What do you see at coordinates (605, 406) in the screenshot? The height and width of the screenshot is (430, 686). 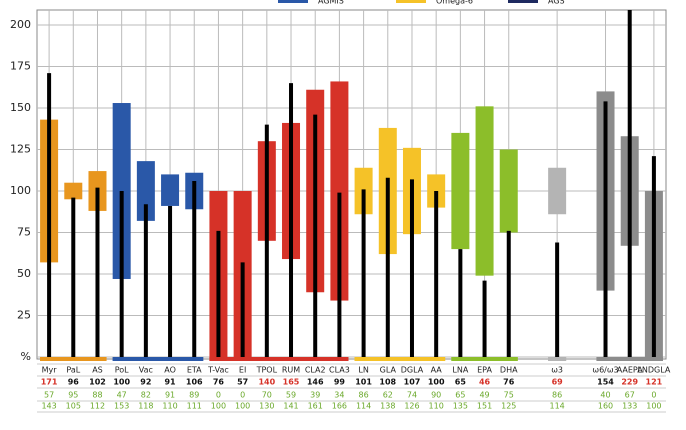 I see `max-label: 160` at bounding box center [605, 406].